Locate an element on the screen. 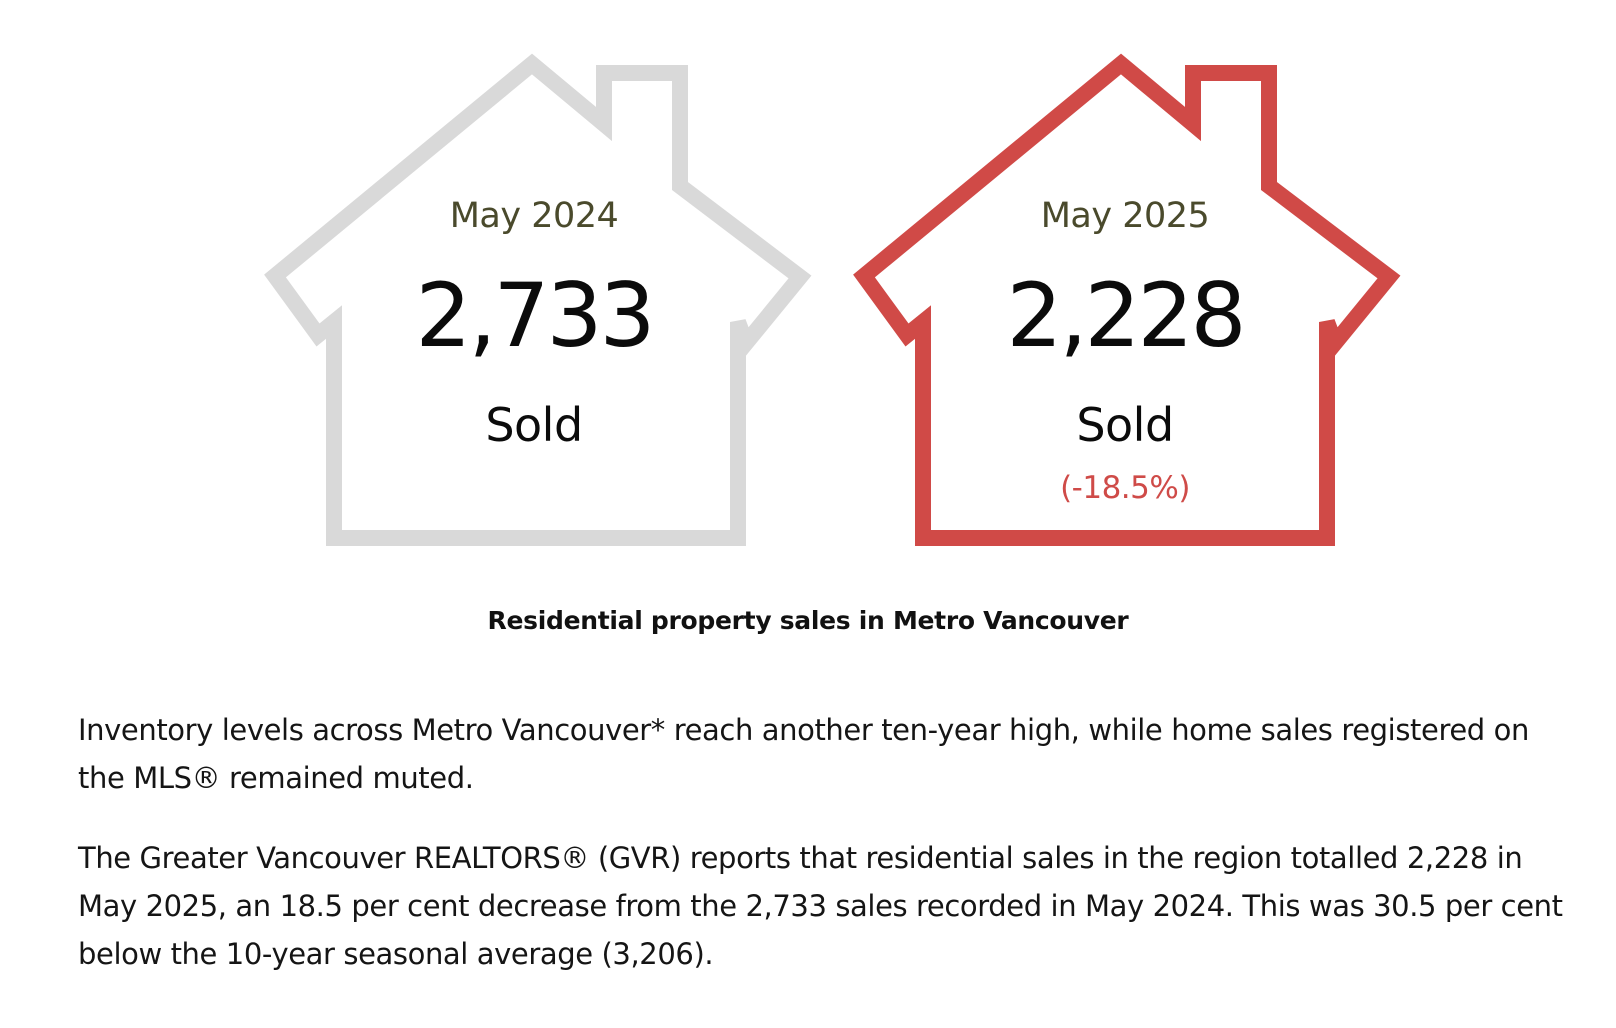 The height and width of the screenshot is (1028, 1616). percent-change-label: (-18.5%) is located at coordinates (1125, 488).